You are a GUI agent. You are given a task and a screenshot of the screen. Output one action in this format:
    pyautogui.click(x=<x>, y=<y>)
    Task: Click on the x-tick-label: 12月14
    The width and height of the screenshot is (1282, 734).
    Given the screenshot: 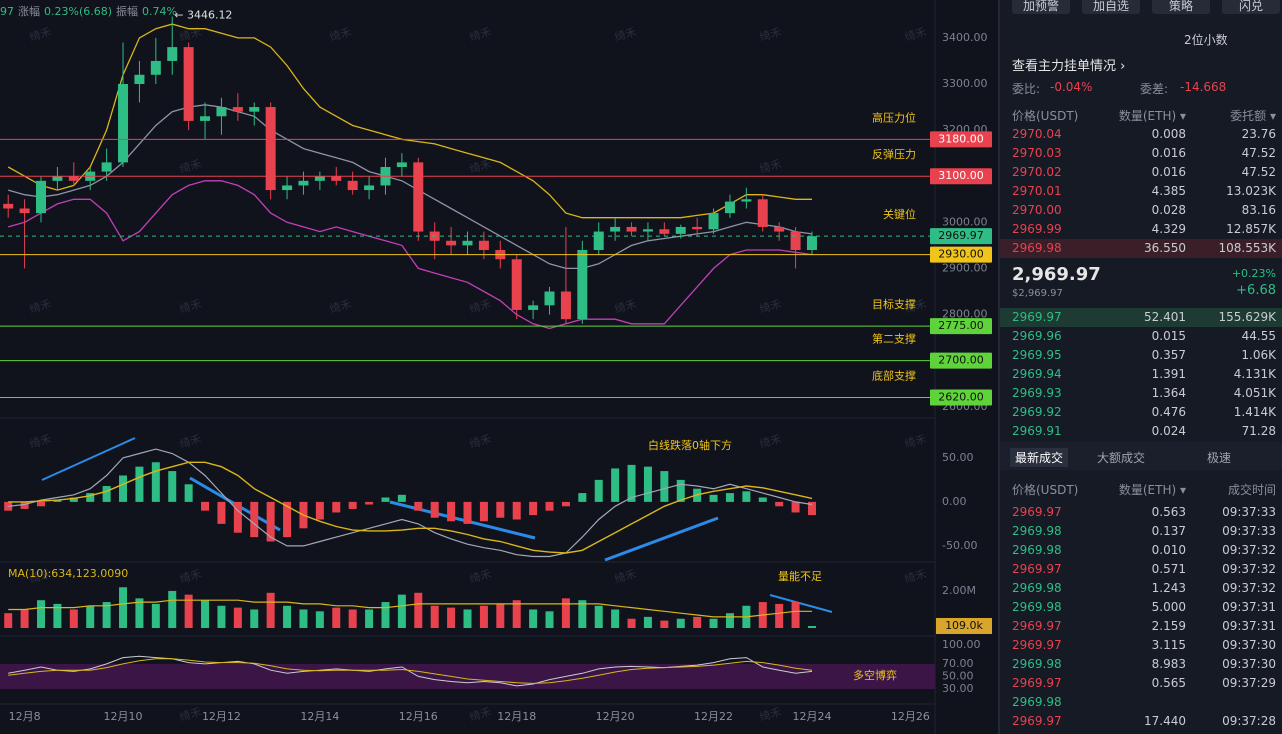 What is the action you would take?
    pyautogui.click(x=319, y=716)
    